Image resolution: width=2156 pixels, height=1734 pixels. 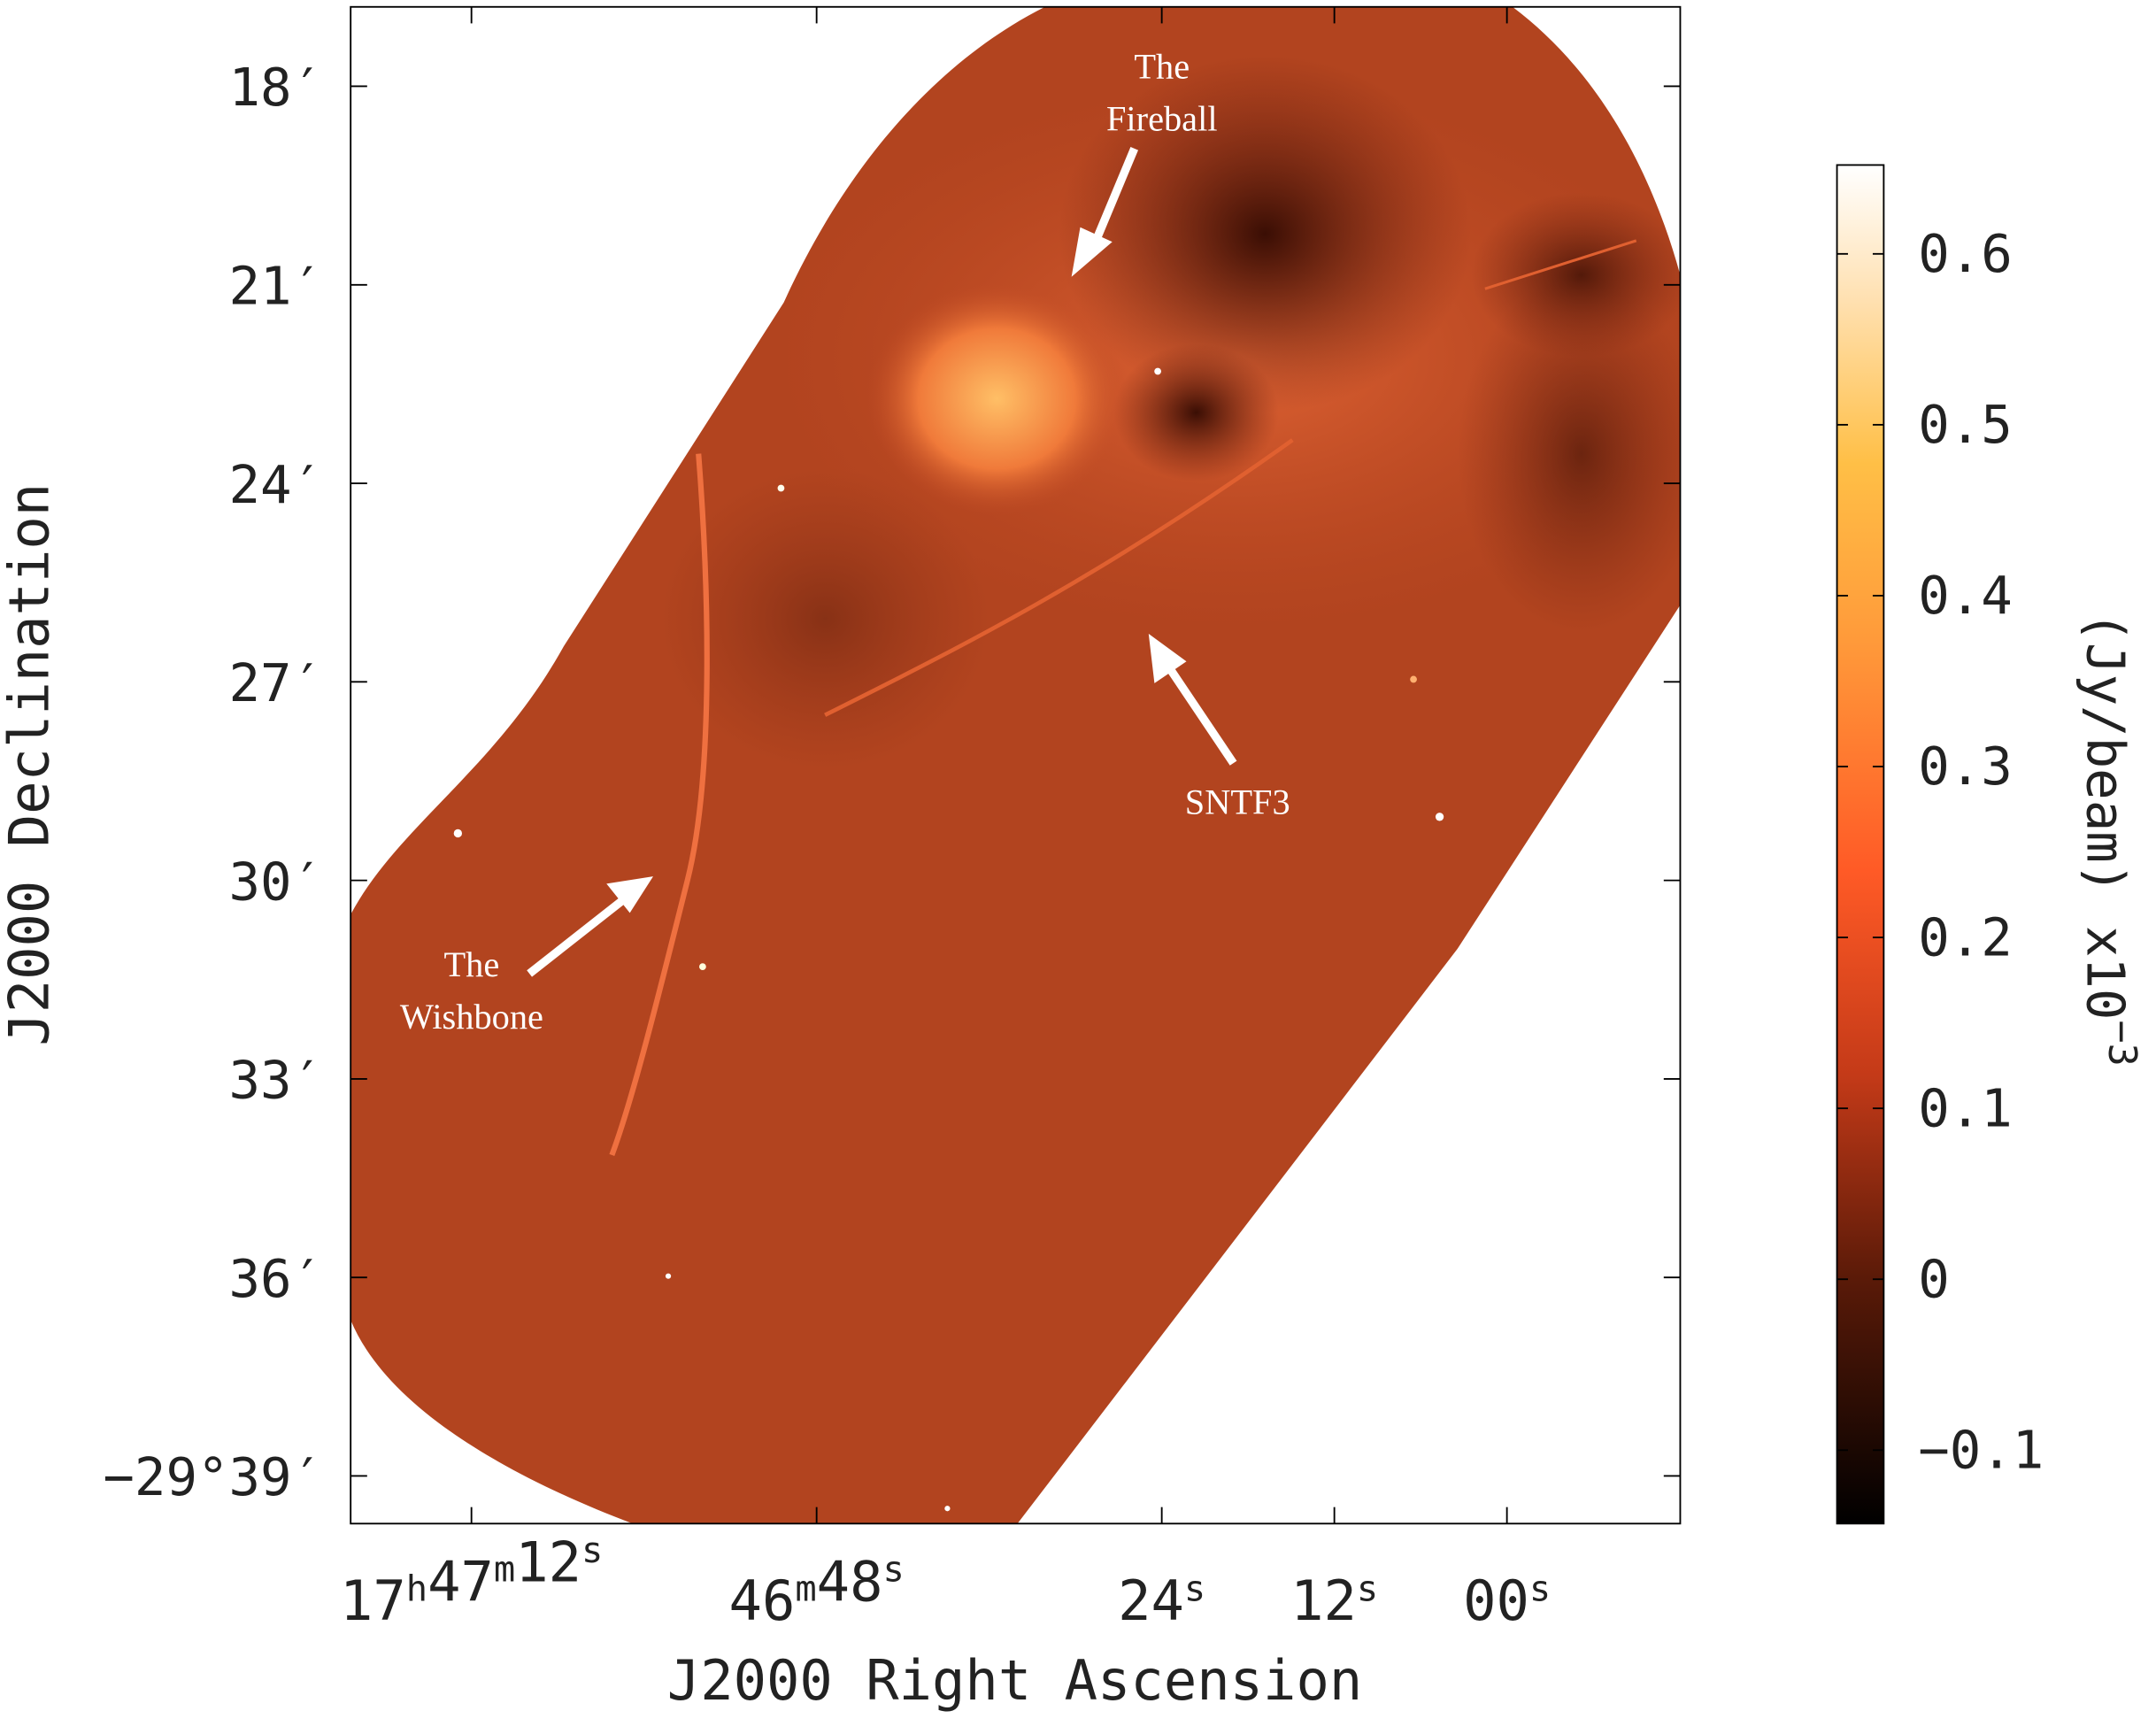 What do you see at coordinates (30, 765) in the screenshot?
I see `y-axis-title: J2000 Declination` at bounding box center [30, 765].